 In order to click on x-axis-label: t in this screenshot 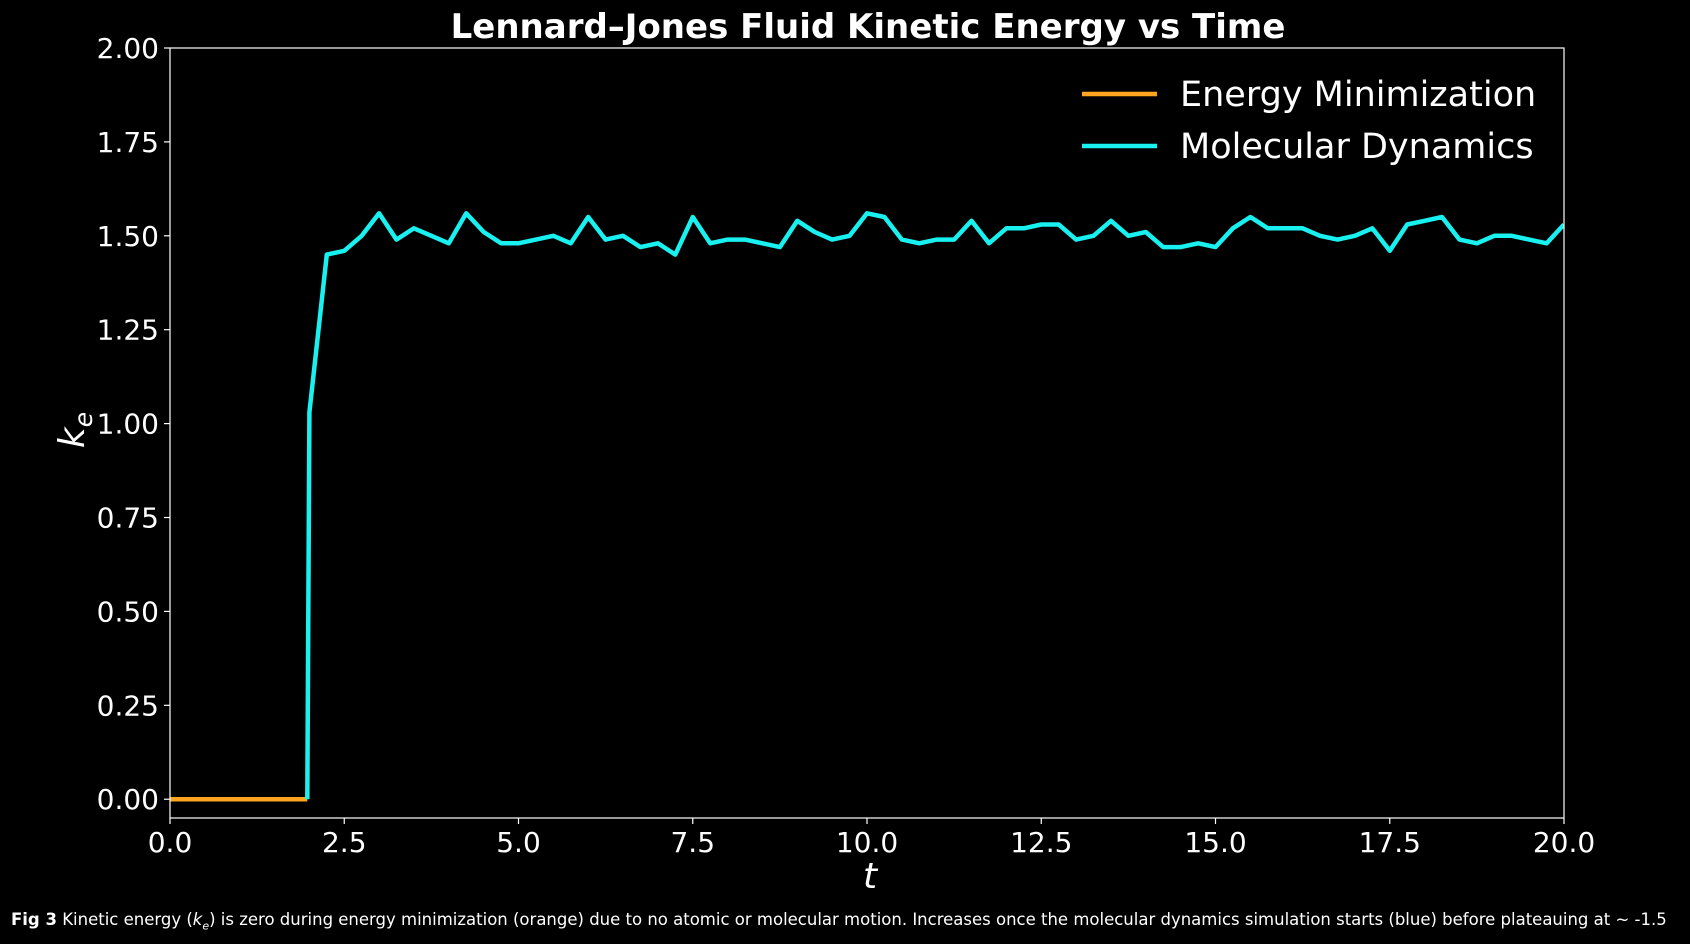, I will do `click(871, 876)`.